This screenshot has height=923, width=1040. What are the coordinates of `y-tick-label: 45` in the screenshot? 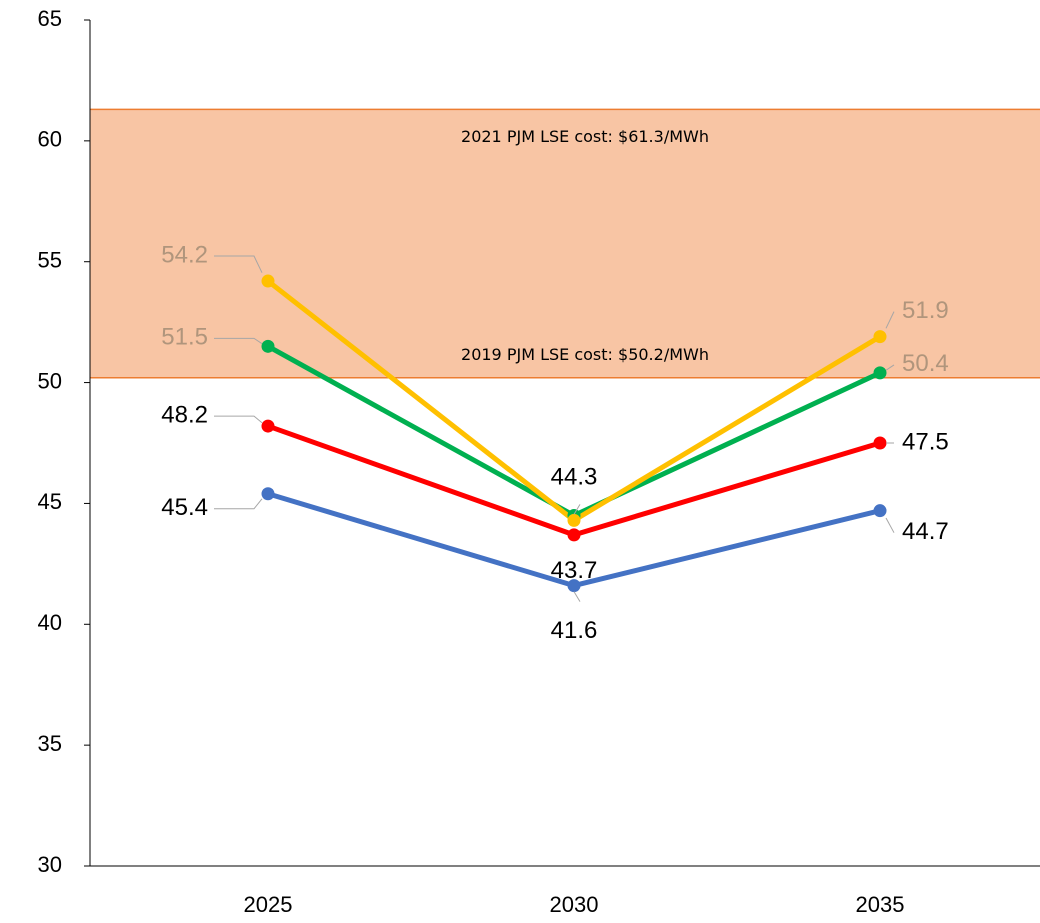 It's located at (50, 501).